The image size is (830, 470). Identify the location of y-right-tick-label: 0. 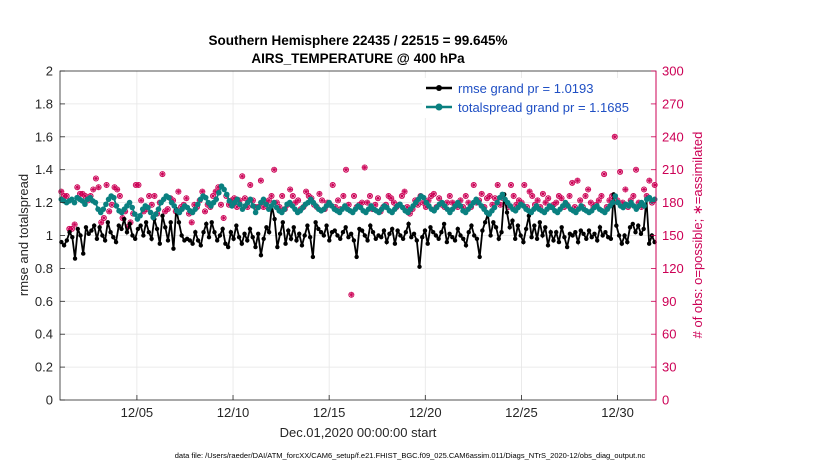
(665, 400).